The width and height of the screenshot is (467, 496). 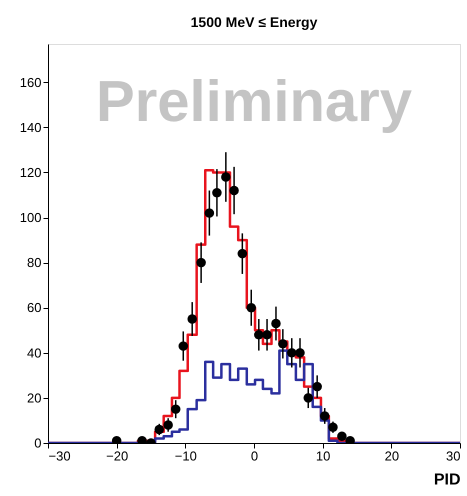 I want to click on y-tick-label: 60, so click(x=34, y=308).